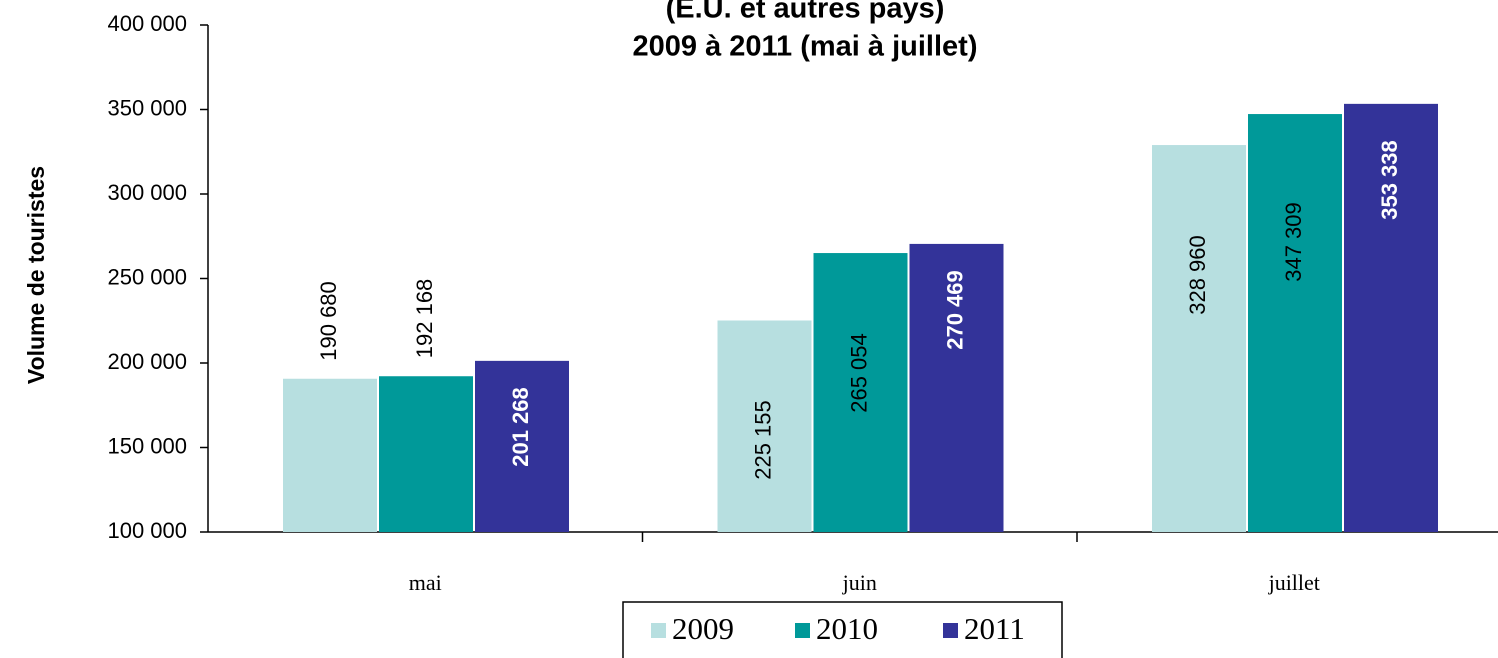  I want to click on y-tick-label: 200 000, so click(147, 361).